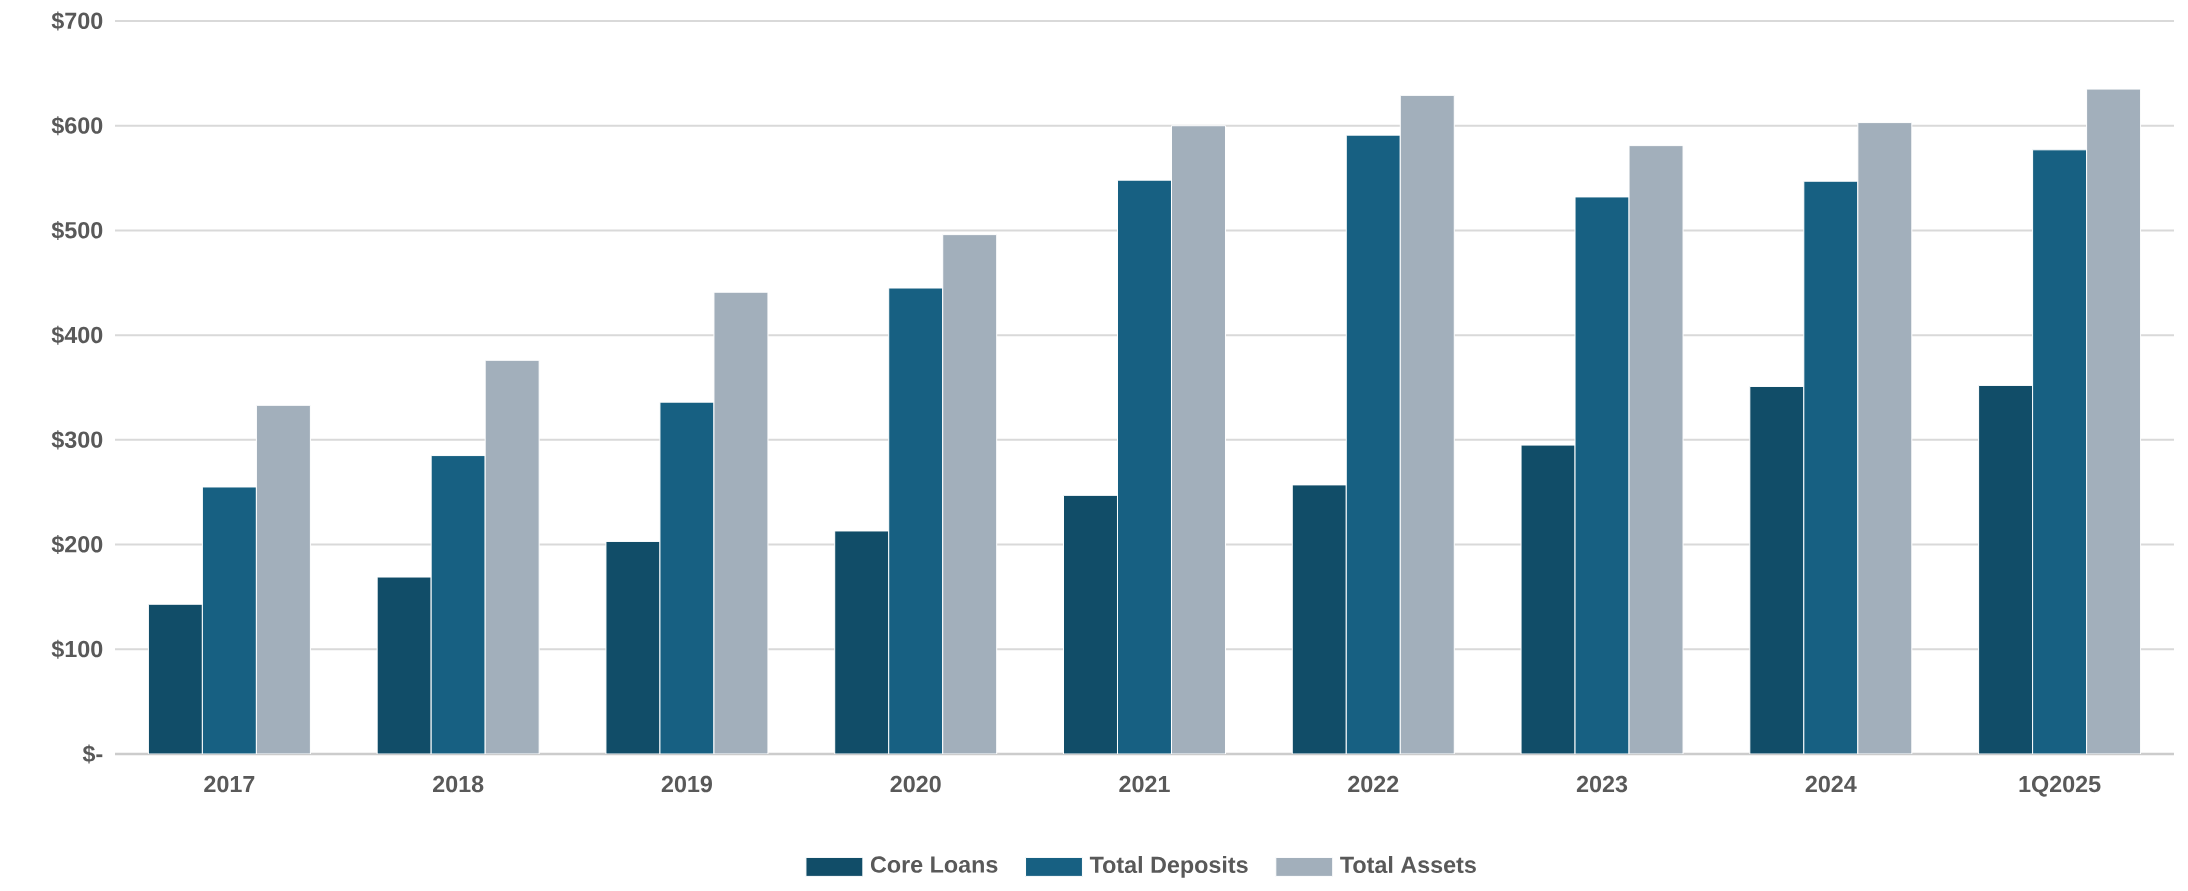 The width and height of the screenshot is (2188, 891). I want to click on x-tick-label: 2024, so click(1831, 784).